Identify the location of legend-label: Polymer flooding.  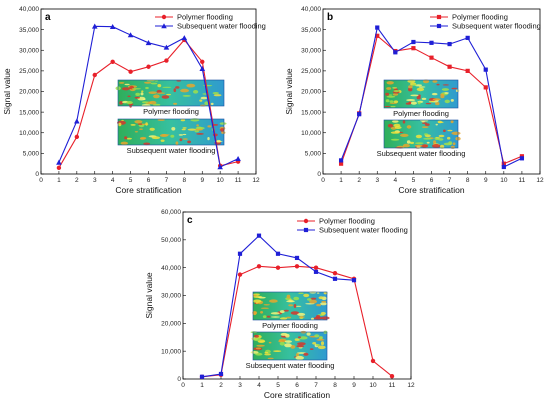
(480, 17).